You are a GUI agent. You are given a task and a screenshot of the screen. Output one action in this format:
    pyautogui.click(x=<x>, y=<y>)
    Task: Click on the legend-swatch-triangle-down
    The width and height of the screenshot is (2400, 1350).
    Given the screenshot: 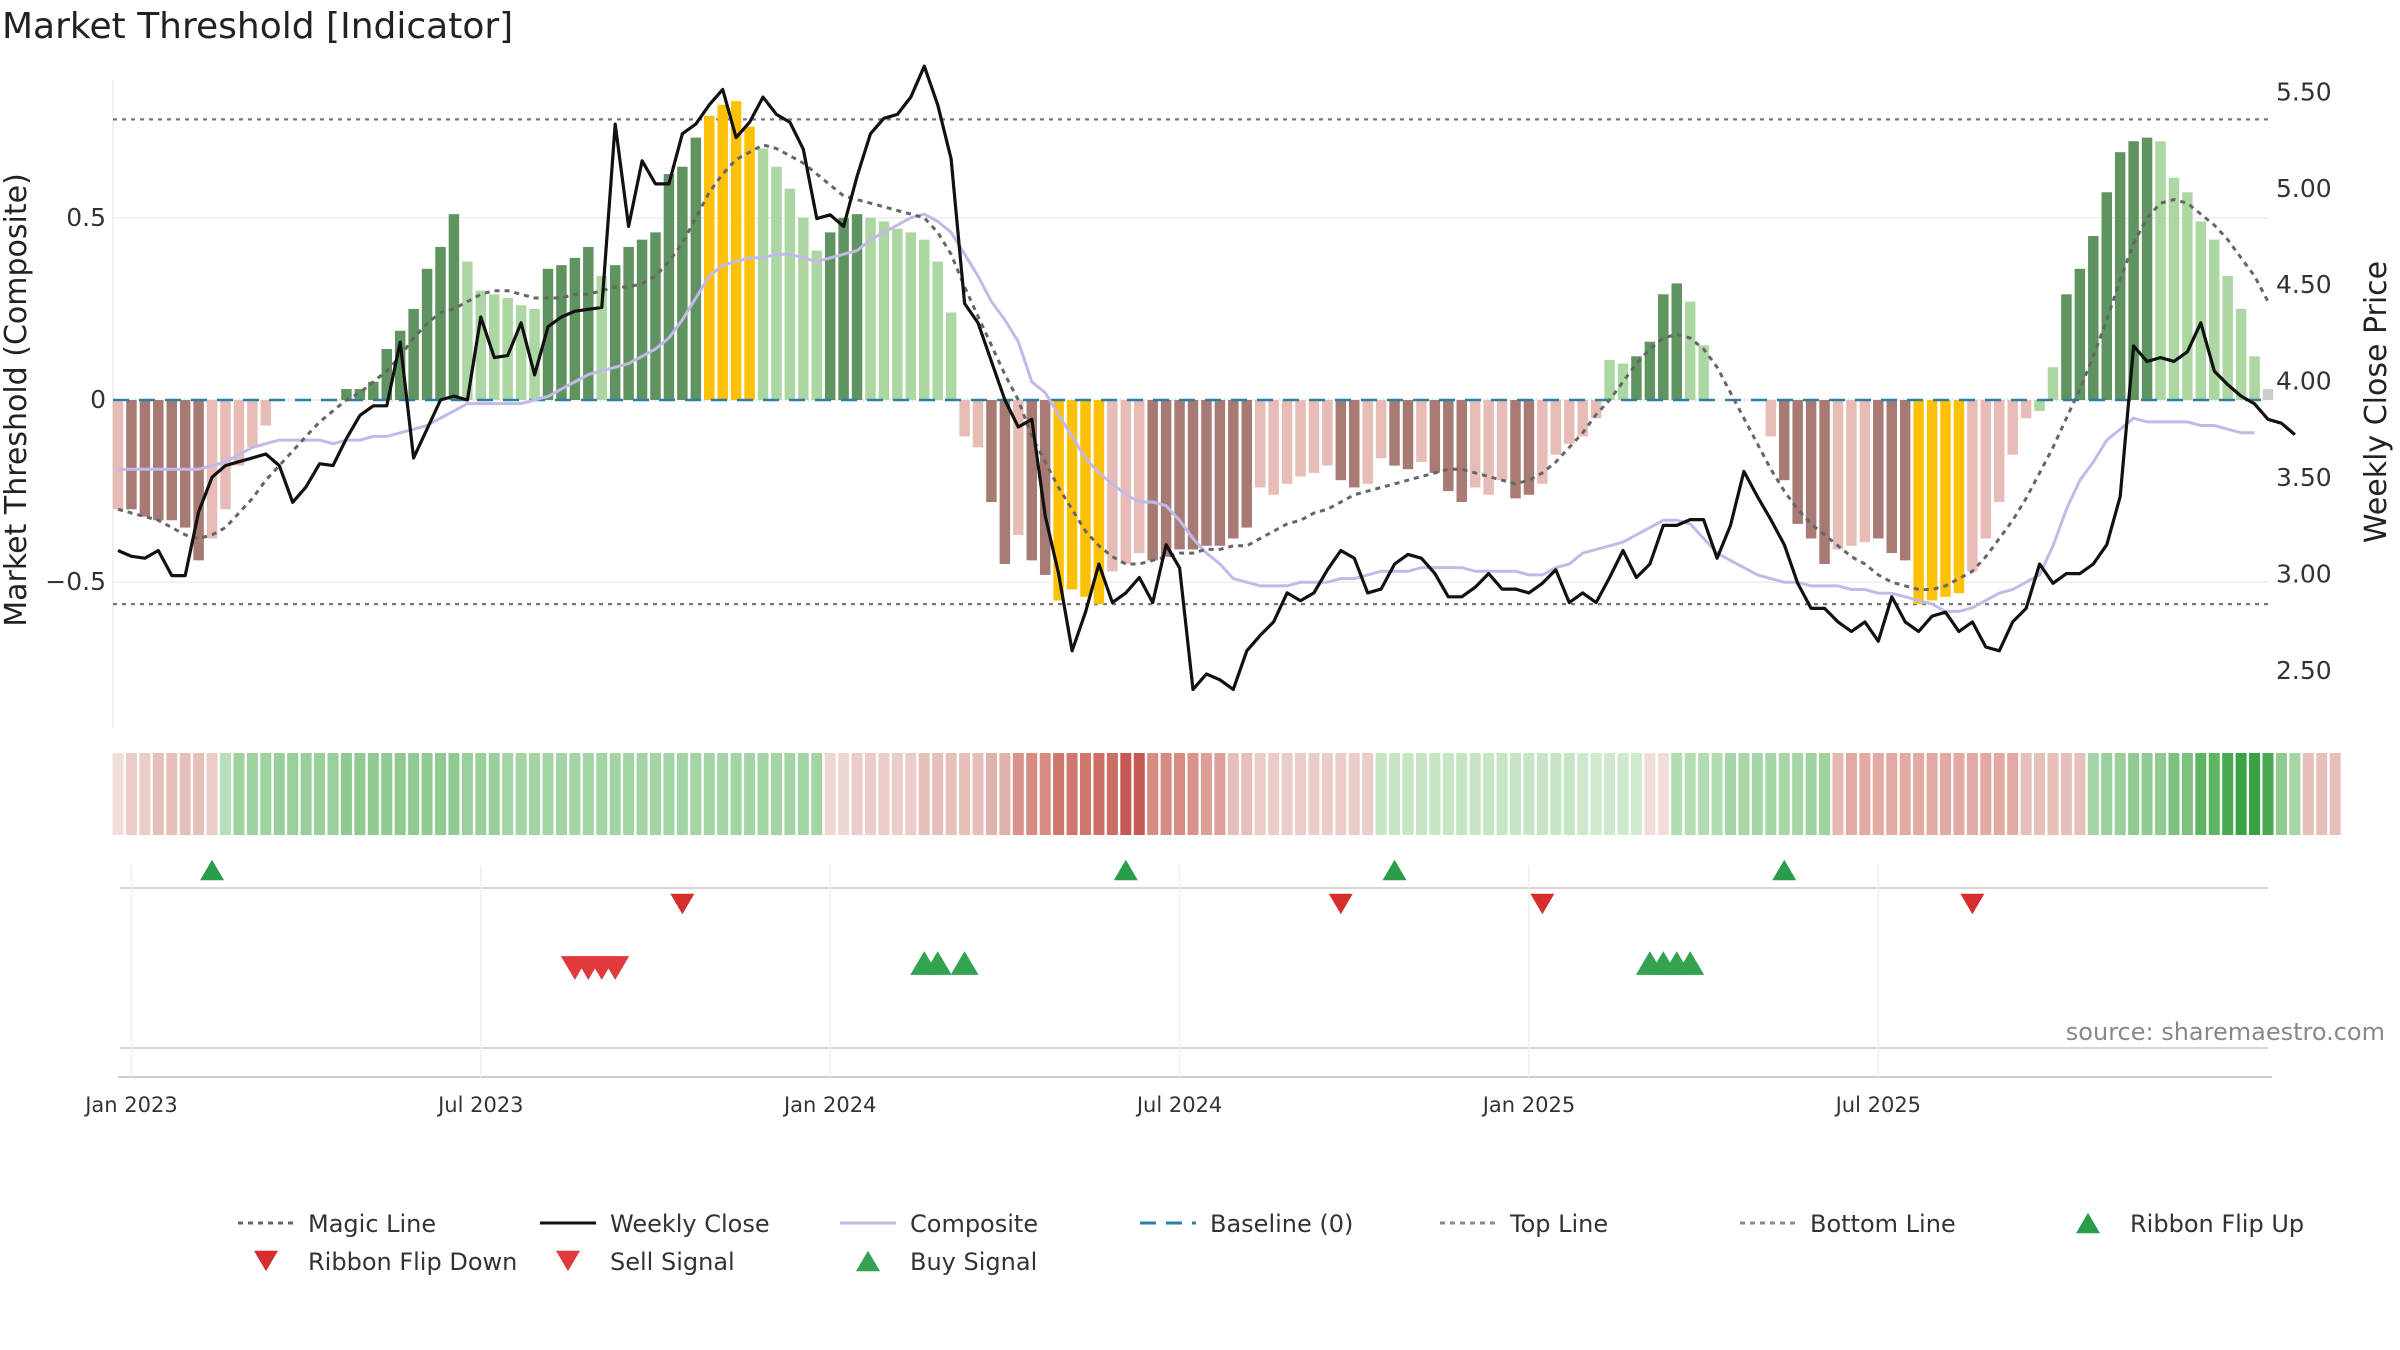 What is the action you would take?
    pyautogui.click(x=568, y=1261)
    